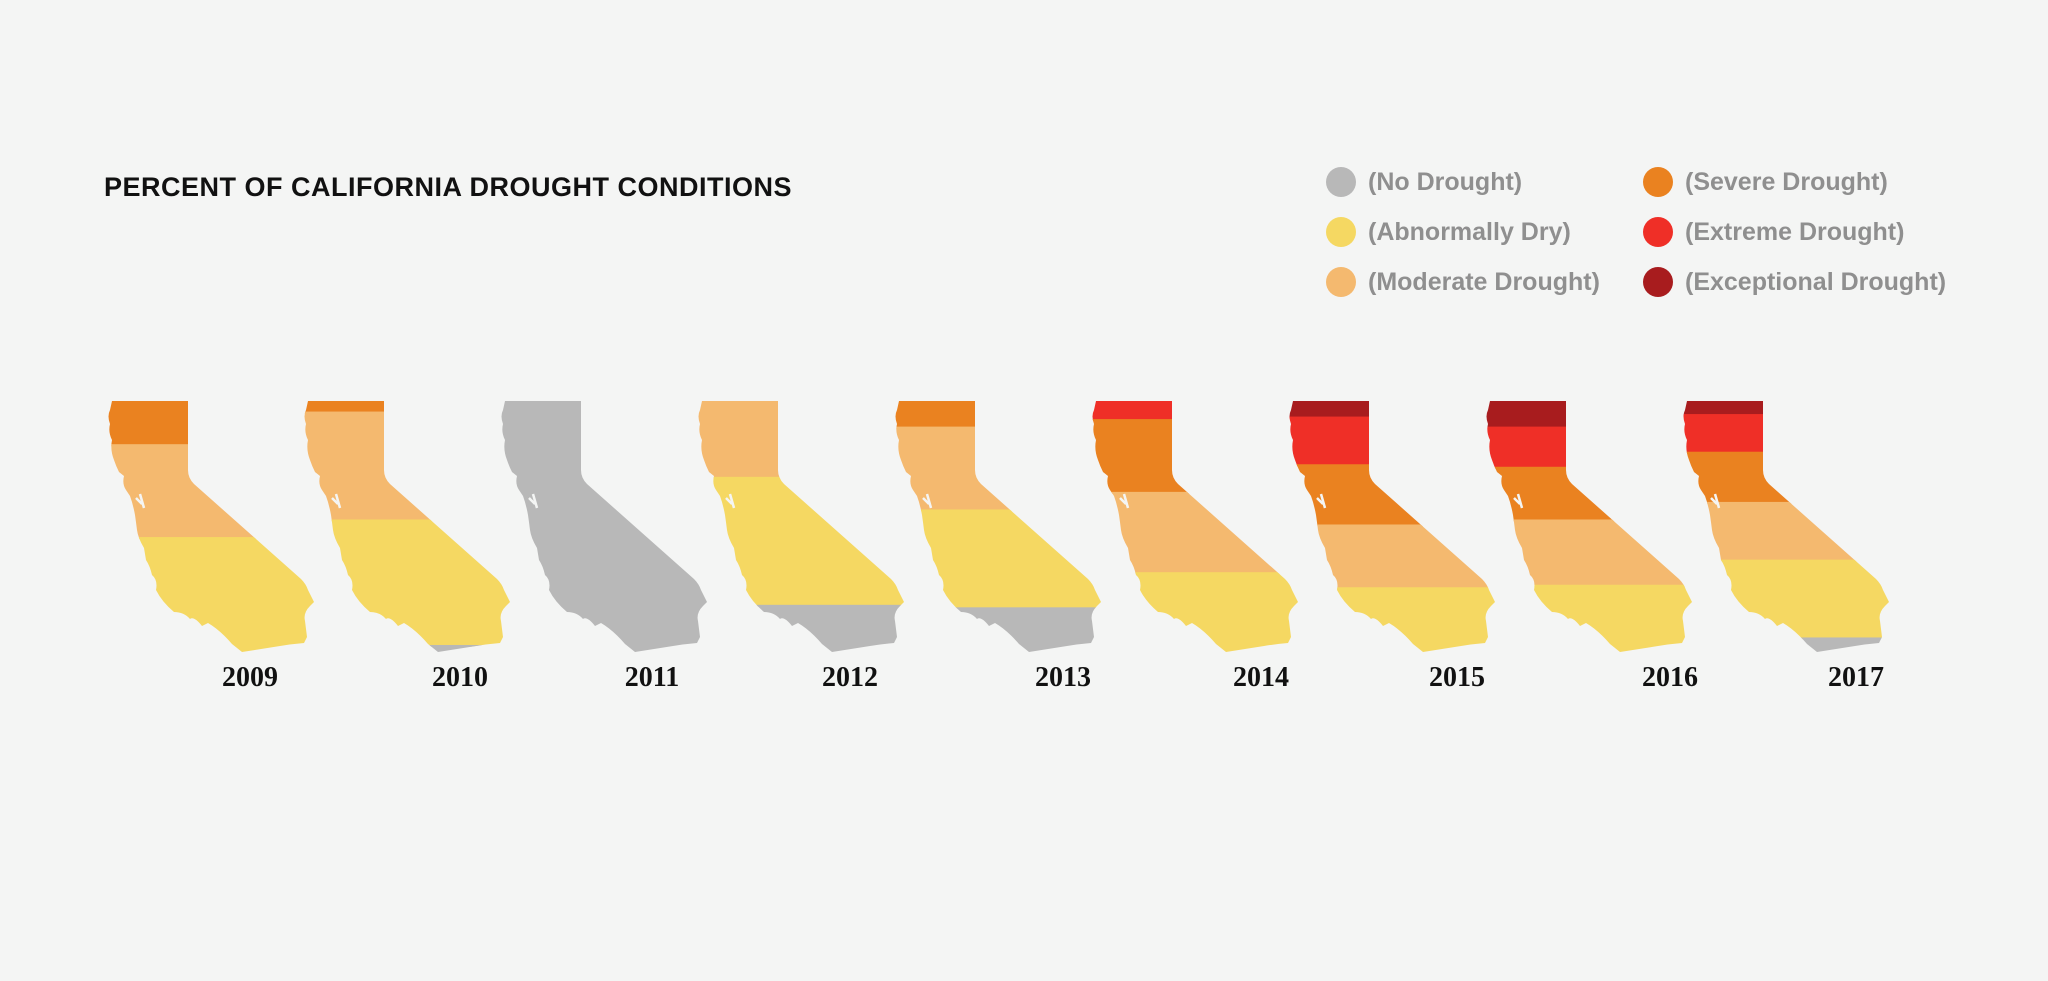 Image resolution: width=2048 pixels, height=981 pixels. Describe the element at coordinates (1589, 494) in the screenshot. I see `band-2016-severe` at that location.